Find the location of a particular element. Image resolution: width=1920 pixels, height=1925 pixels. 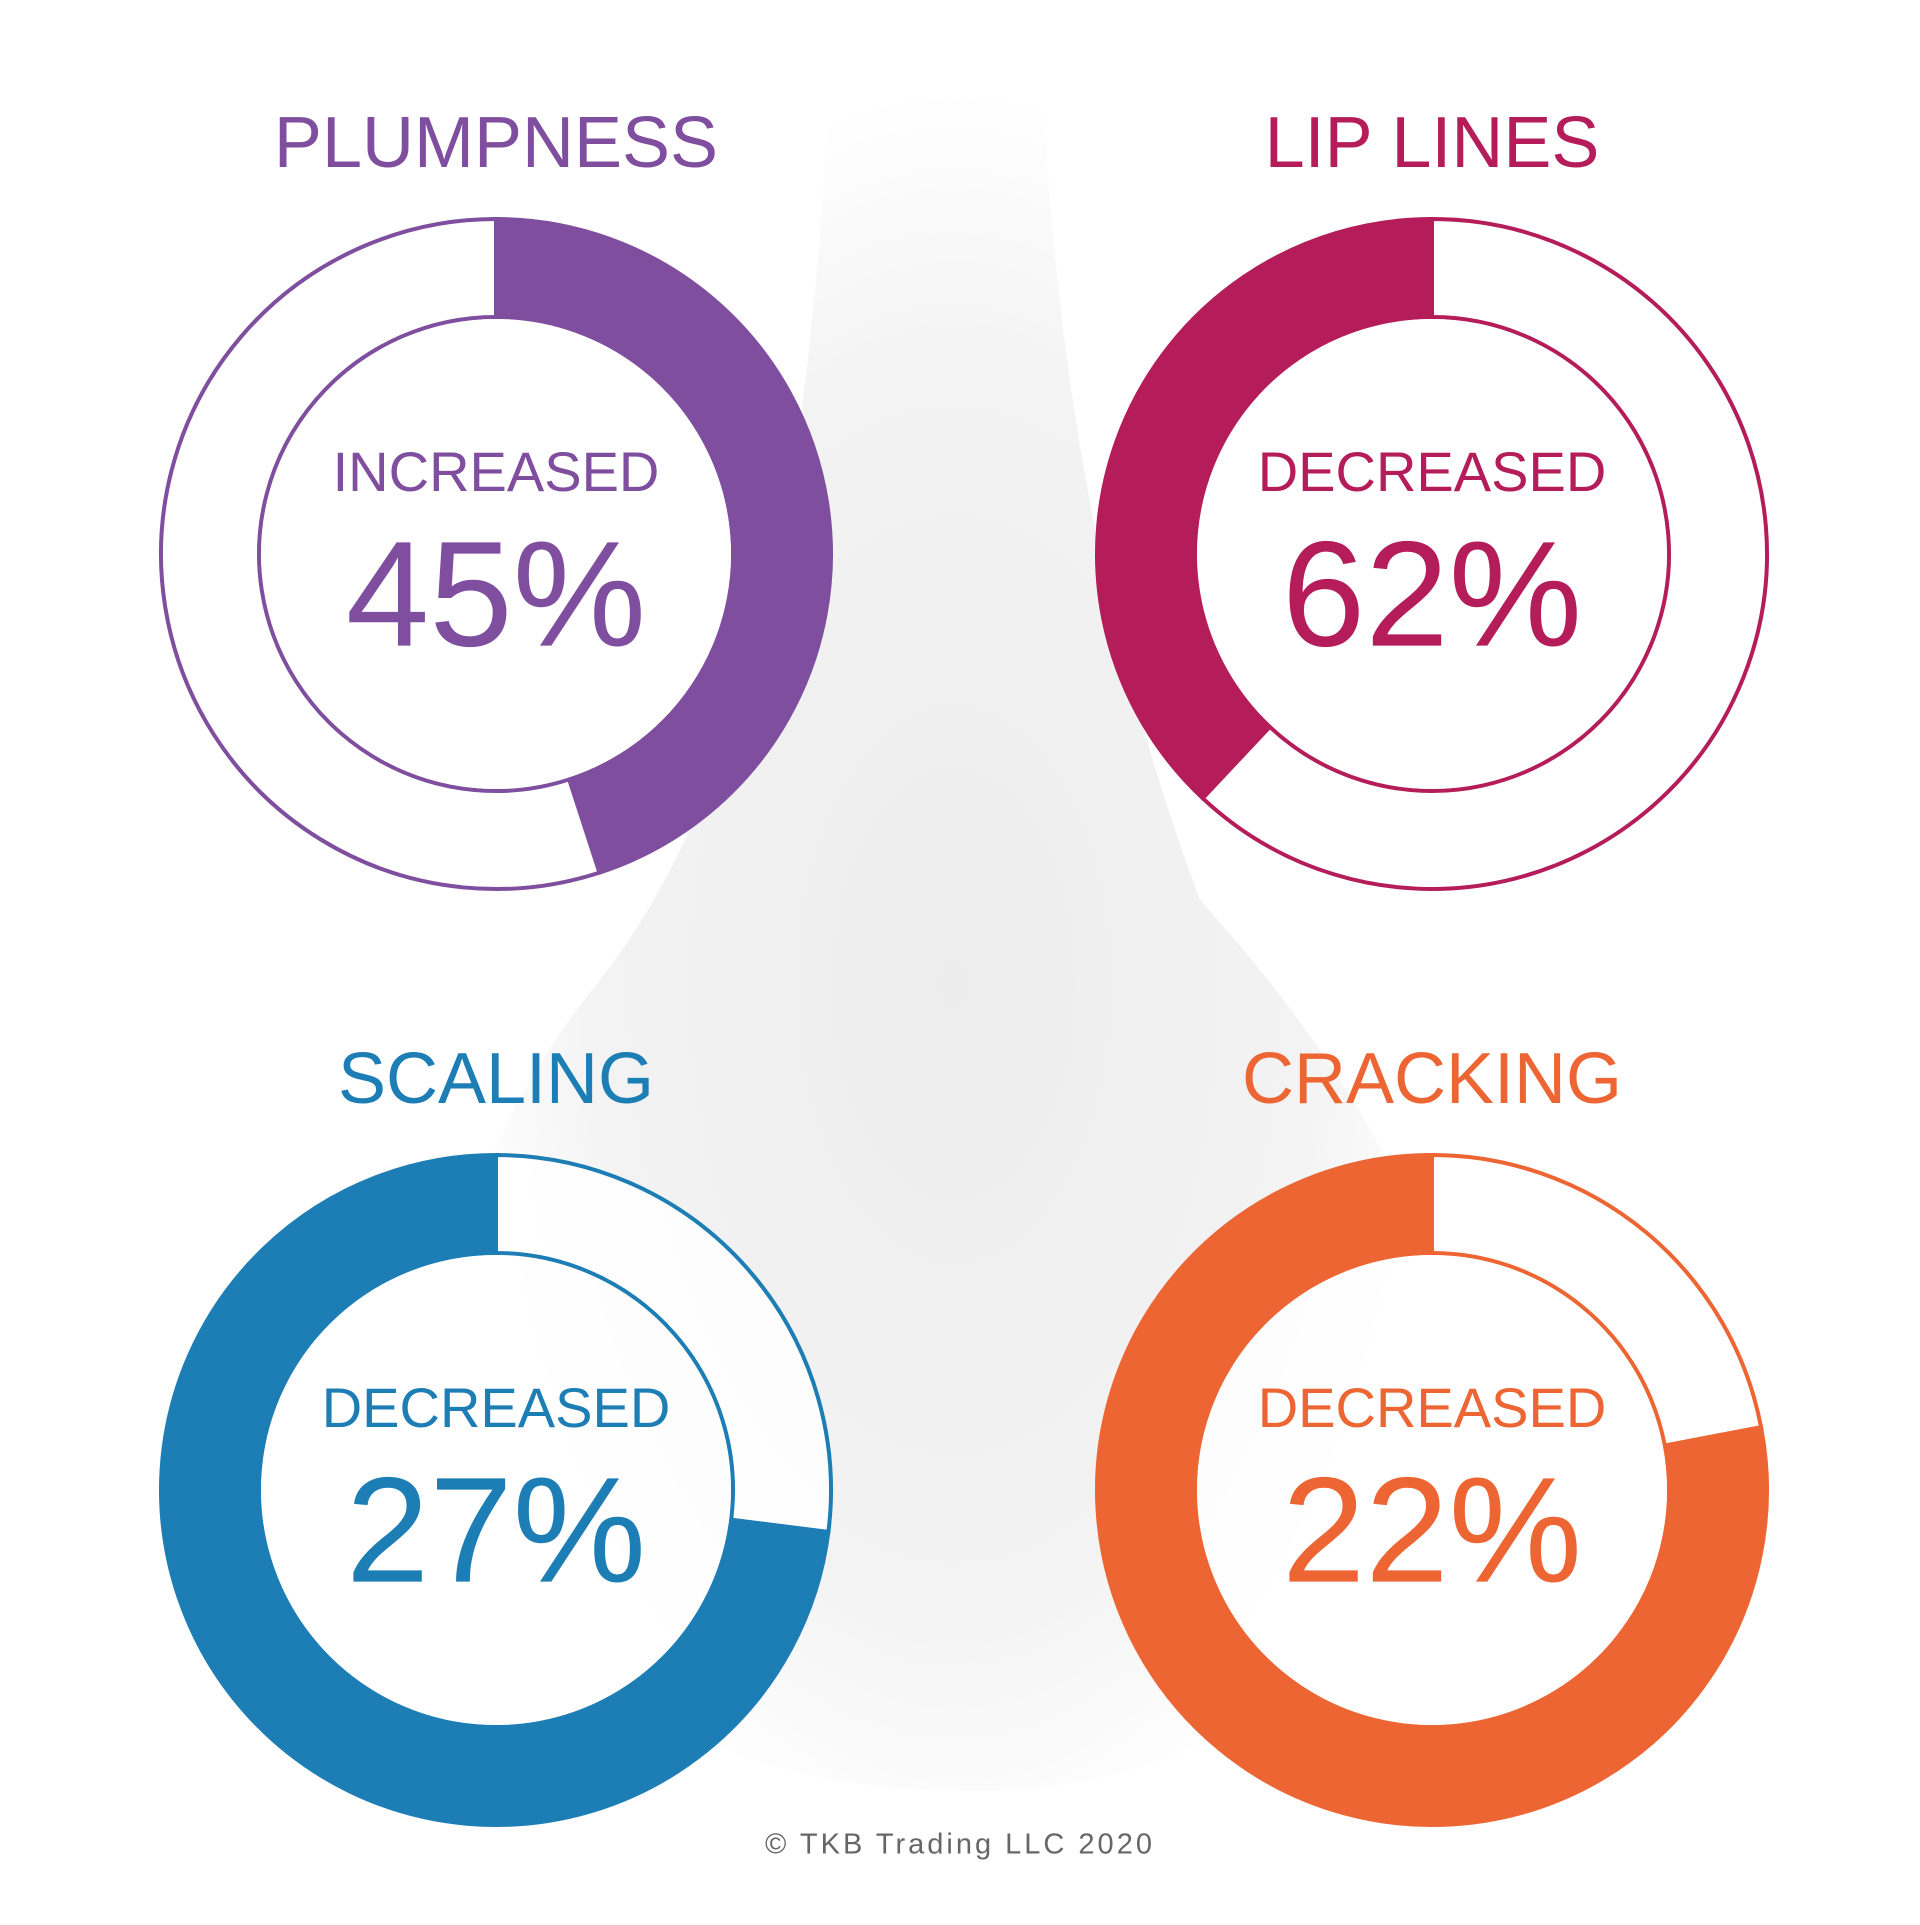

value-label: 45% is located at coordinates (496, 594).